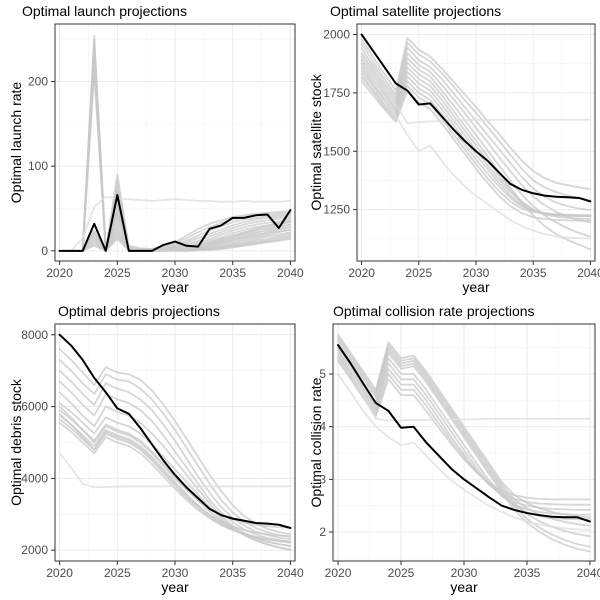 The width and height of the screenshot is (600, 600). What do you see at coordinates (34, 407) in the screenshot?
I see `y-tick-label: 6000` at bounding box center [34, 407].